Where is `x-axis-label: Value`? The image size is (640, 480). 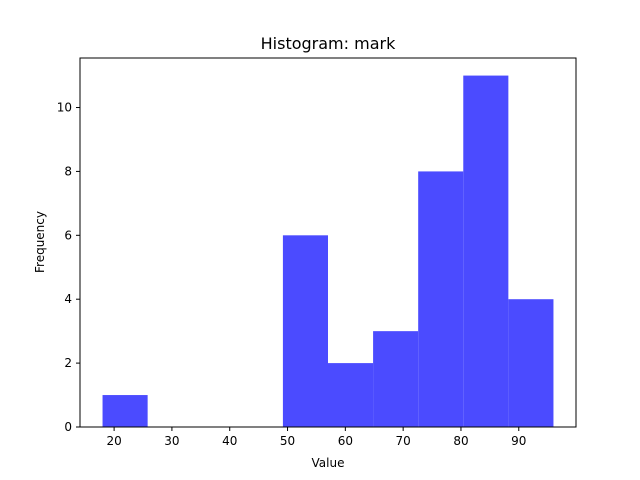
x-axis-label: Value is located at coordinates (328, 463).